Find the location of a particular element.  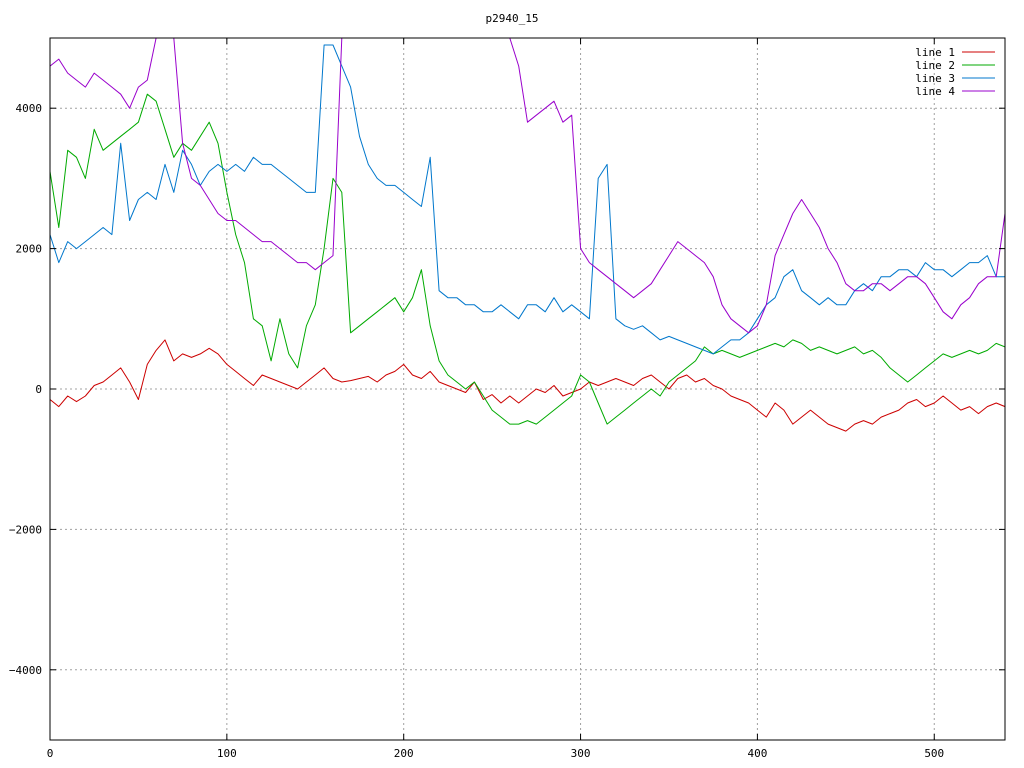

x-tick-label: 0 is located at coordinates (50, 753).